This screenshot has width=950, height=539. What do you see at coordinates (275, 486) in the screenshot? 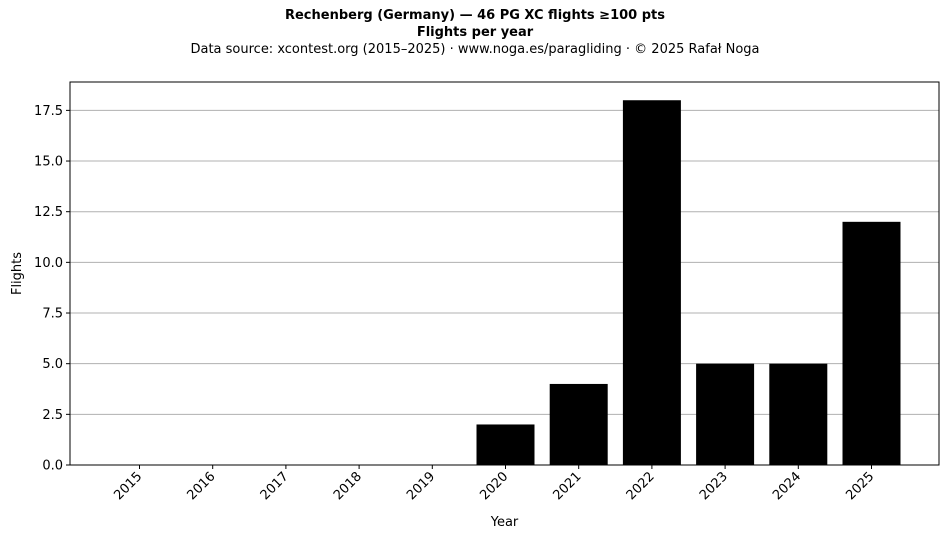
I see `x-tick-label: 2017` at bounding box center [275, 486].